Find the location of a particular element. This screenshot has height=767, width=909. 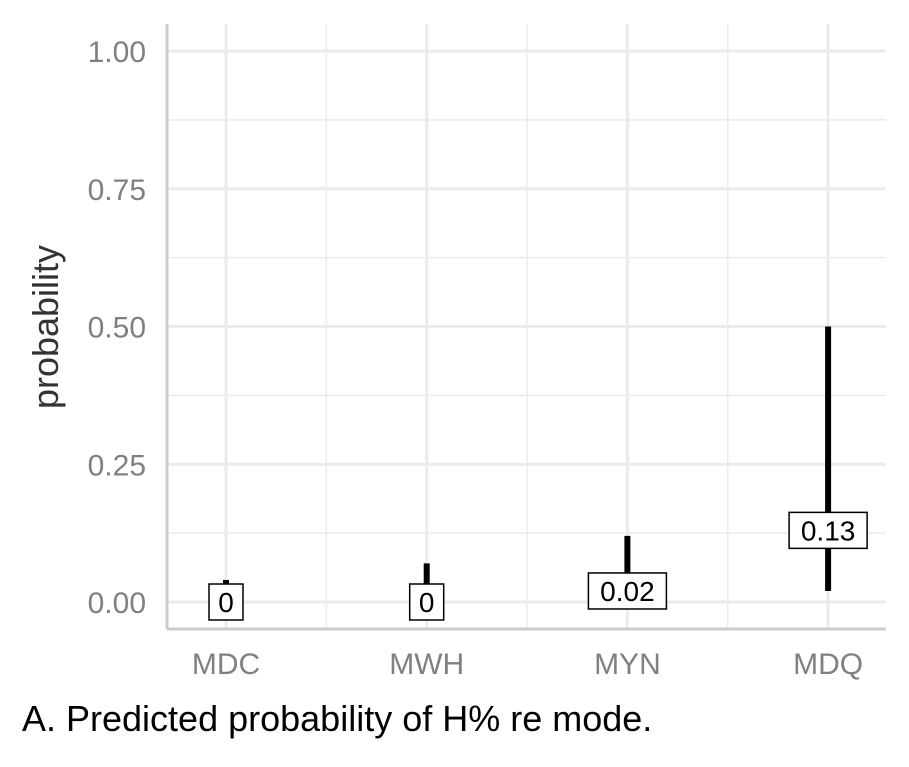

x-tick-label: MDQ is located at coordinates (828, 664).